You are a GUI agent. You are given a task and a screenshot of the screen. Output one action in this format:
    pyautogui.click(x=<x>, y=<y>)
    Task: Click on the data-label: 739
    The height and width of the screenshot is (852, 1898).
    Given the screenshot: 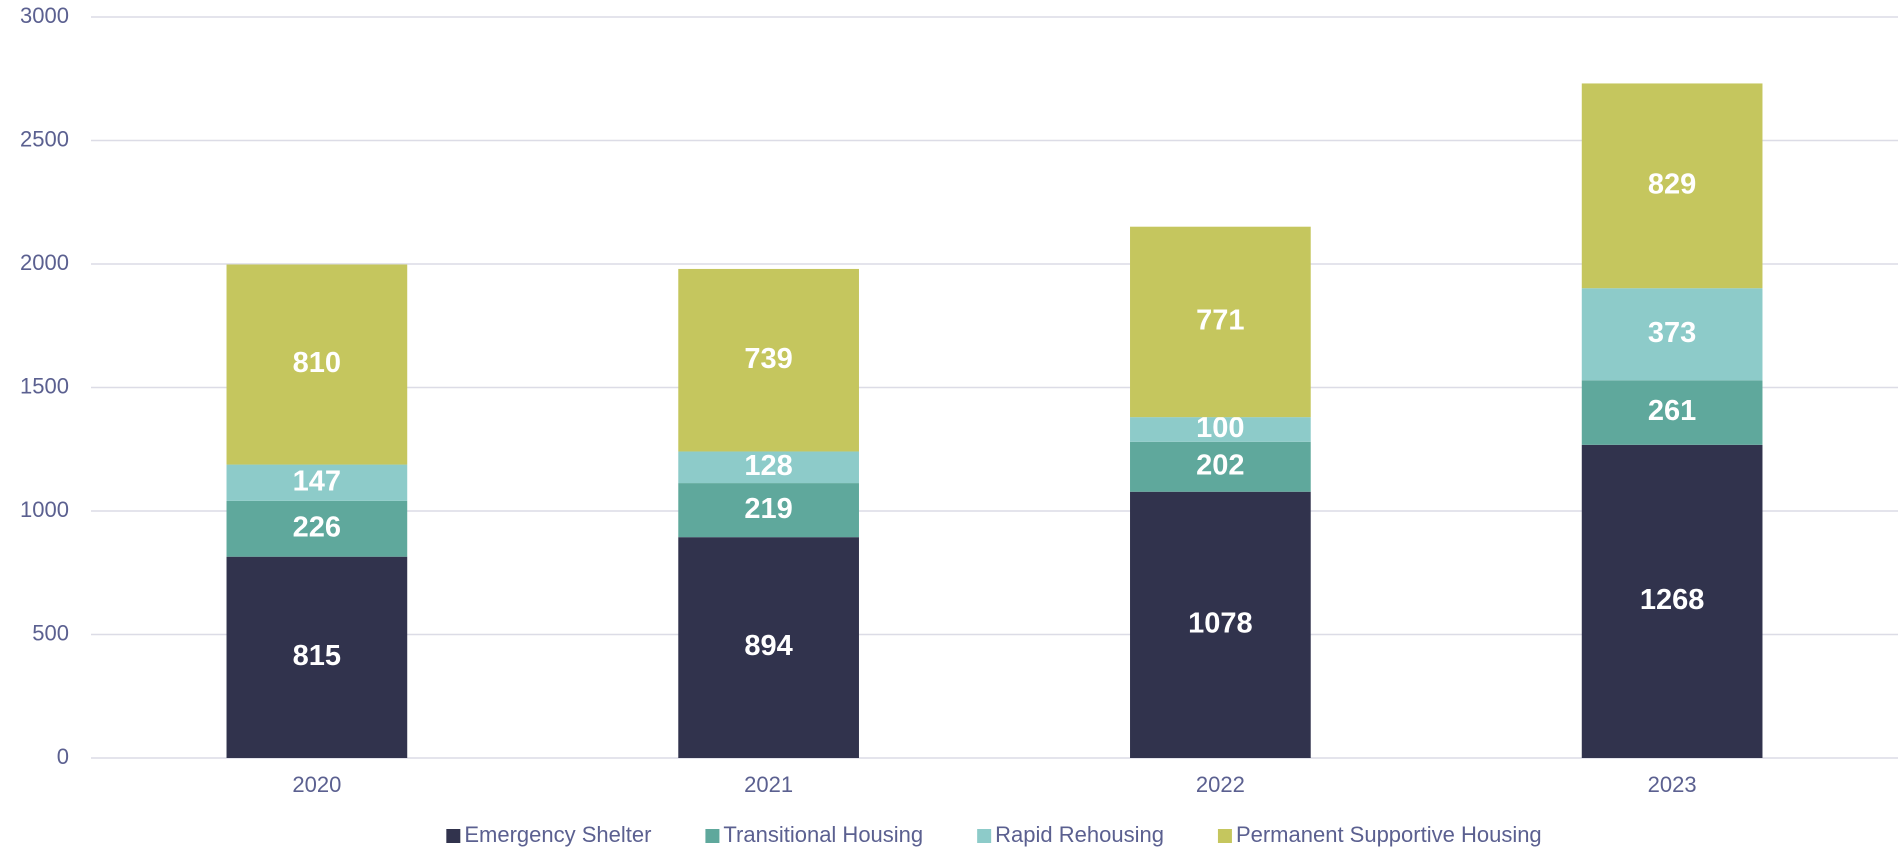 What is the action you would take?
    pyautogui.click(x=768, y=359)
    